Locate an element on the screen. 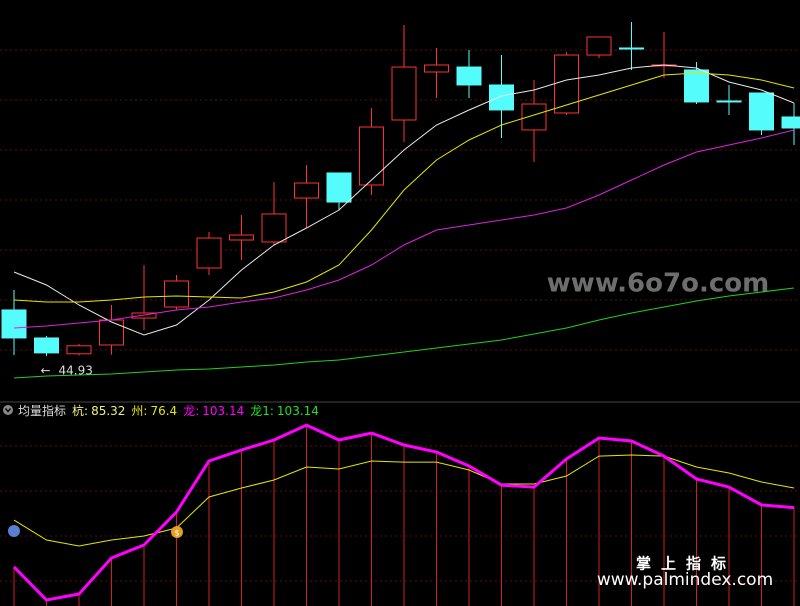 The width and height of the screenshot is (800, 606). collapse-button is located at coordinates (8, 410).